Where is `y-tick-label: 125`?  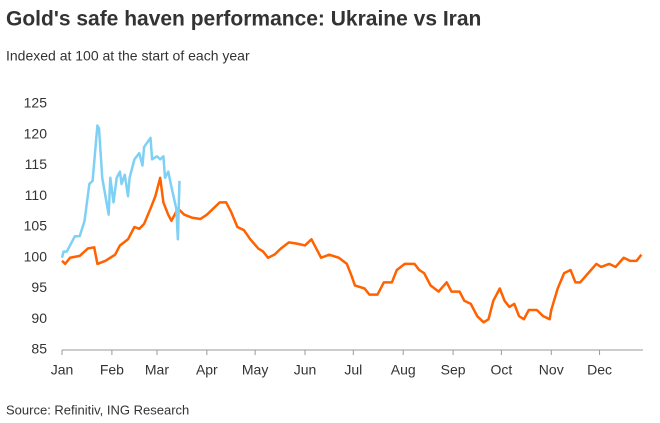
y-tick-label: 125 is located at coordinates (36, 103).